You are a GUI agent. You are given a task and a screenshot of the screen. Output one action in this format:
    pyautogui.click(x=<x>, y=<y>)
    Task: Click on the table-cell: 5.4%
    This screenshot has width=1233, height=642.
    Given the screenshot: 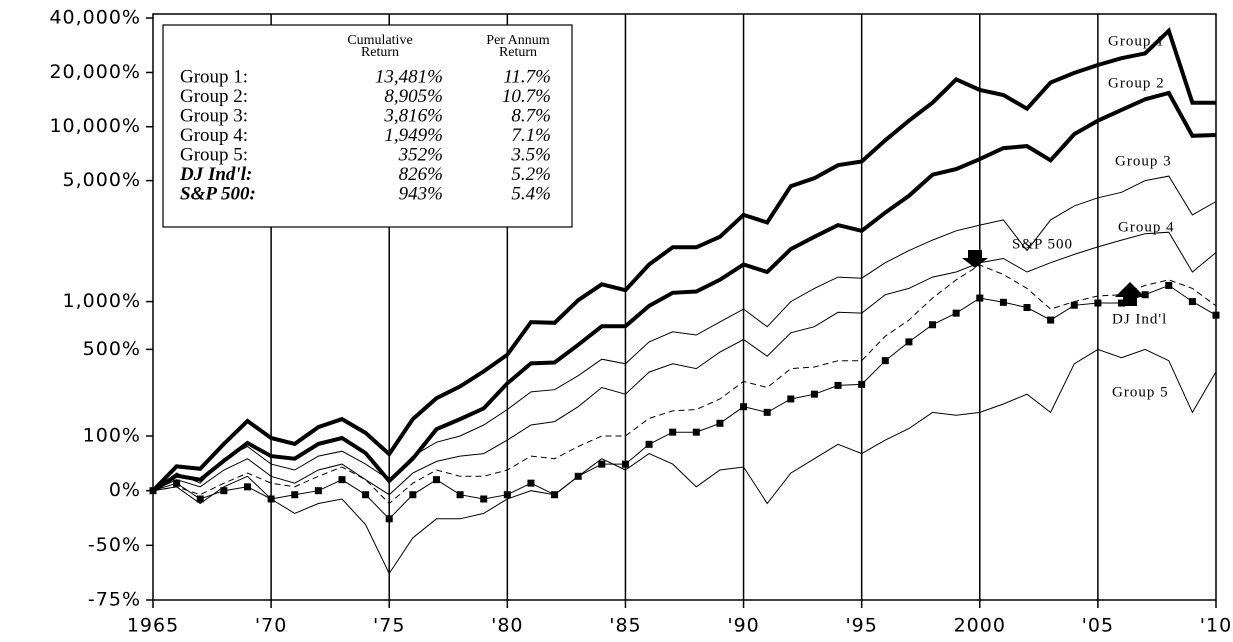 What is the action you would take?
    pyautogui.click(x=531, y=193)
    